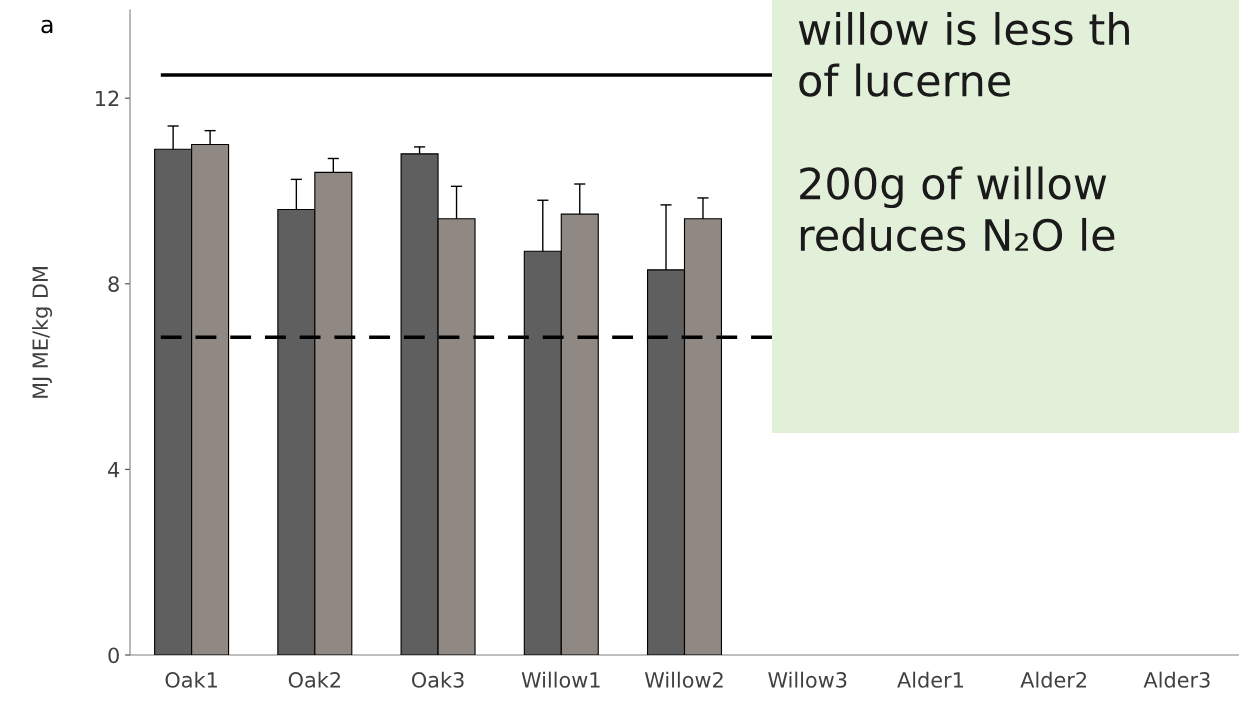  I want to click on y-tick-label: 8, so click(113, 284).